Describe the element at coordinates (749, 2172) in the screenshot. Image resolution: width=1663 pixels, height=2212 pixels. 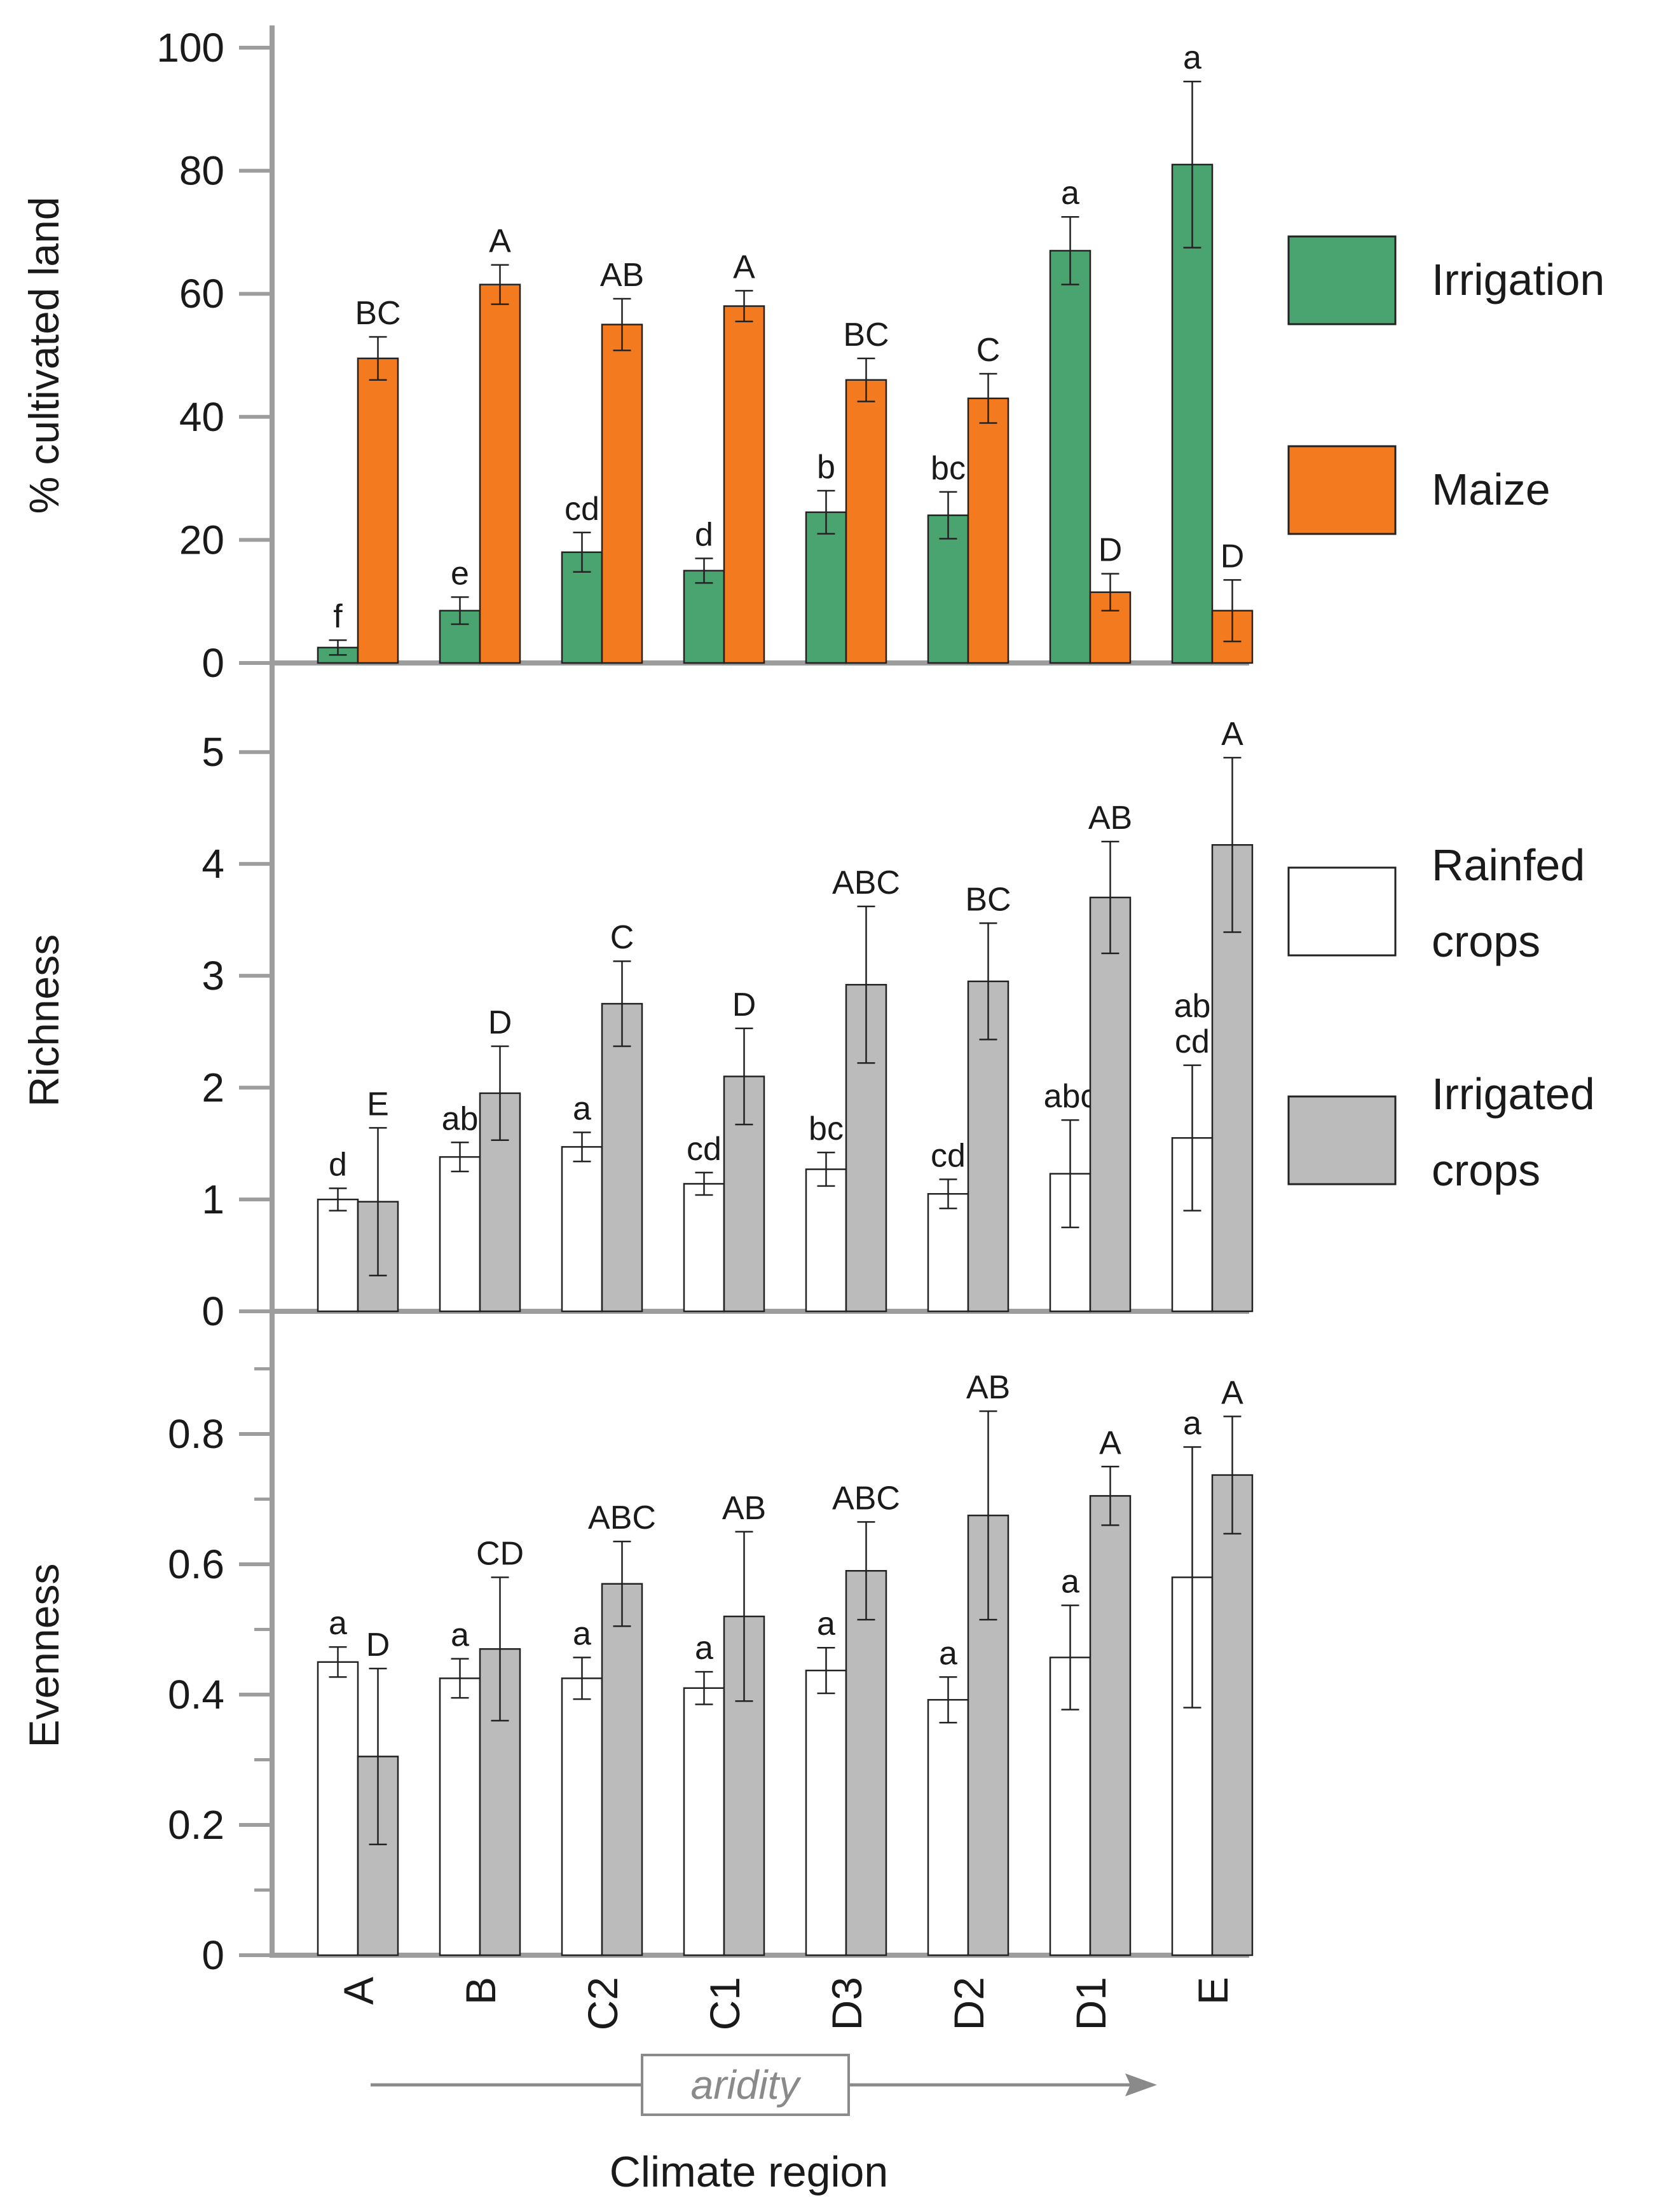
I see `x-axis-label: Climate region` at that location.